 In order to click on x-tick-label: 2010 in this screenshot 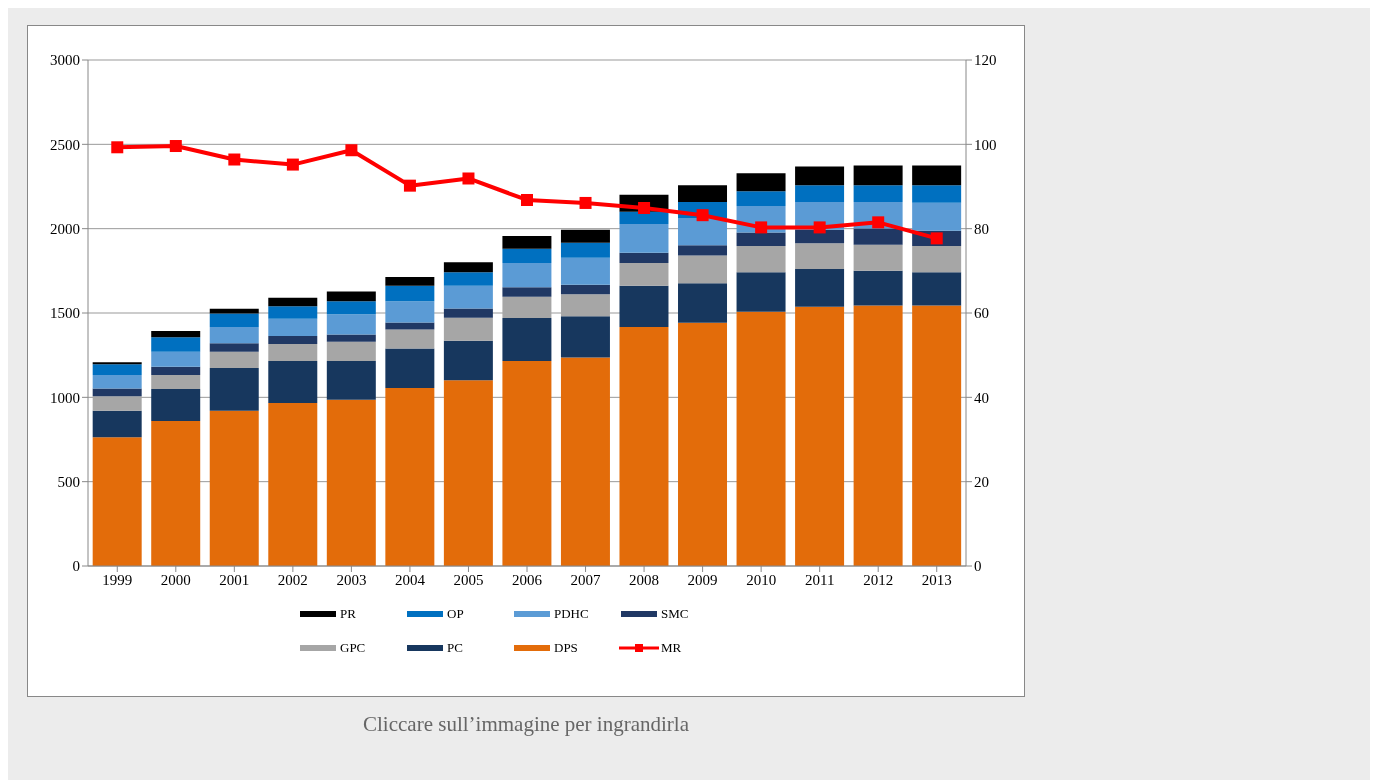, I will do `click(761, 579)`.